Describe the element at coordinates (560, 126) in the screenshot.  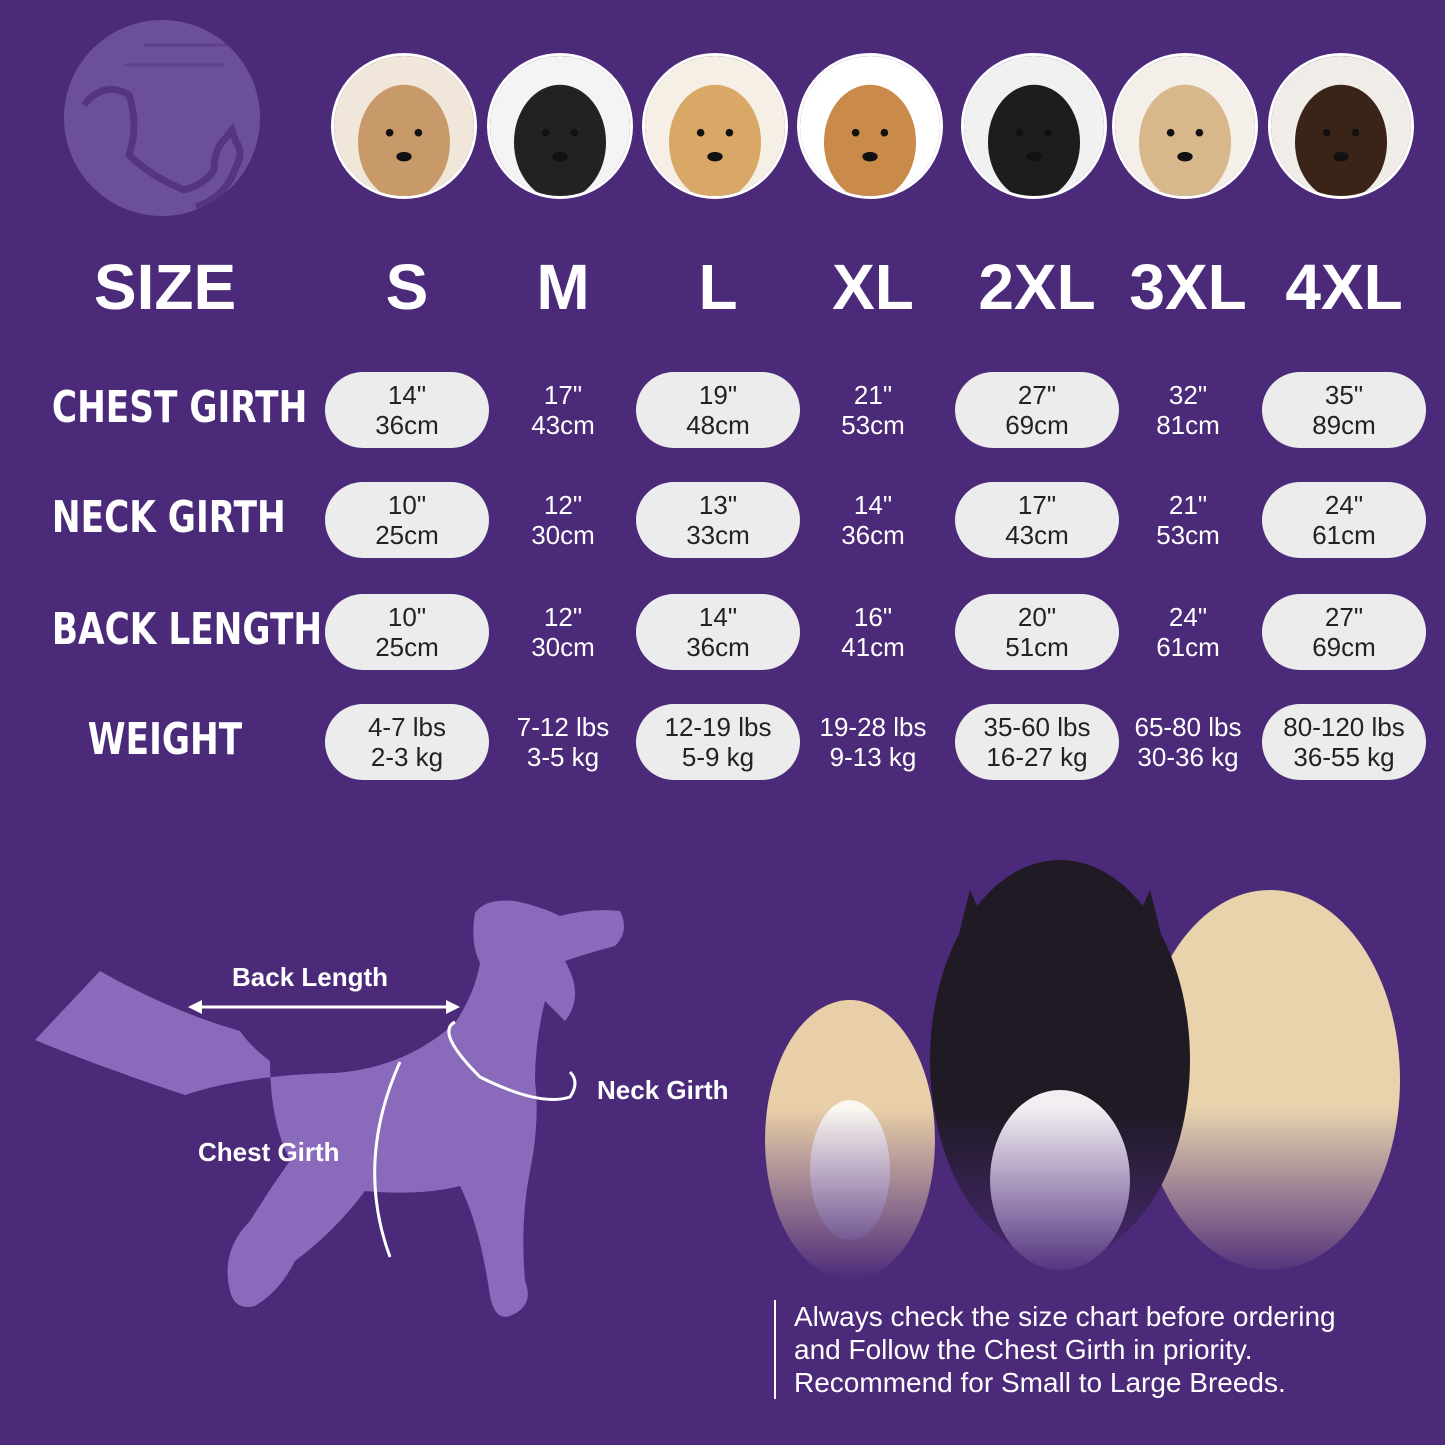
I see `breed-photo-boston-terrier` at that location.